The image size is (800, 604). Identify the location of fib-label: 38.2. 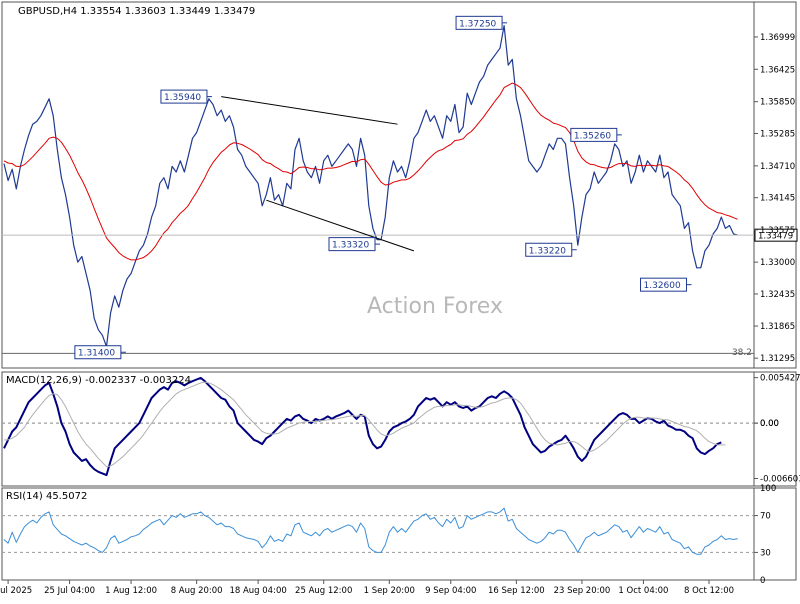
(742, 353).